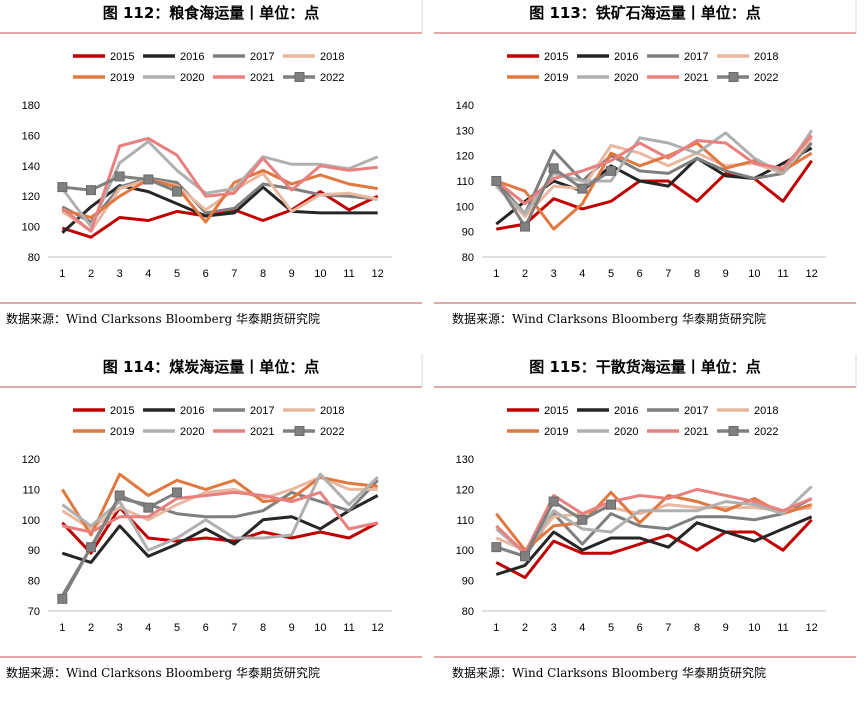  What do you see at coordinates (654, 195) in the screenshot?
I see `series-line-2015` at bounding box center [654, 195].